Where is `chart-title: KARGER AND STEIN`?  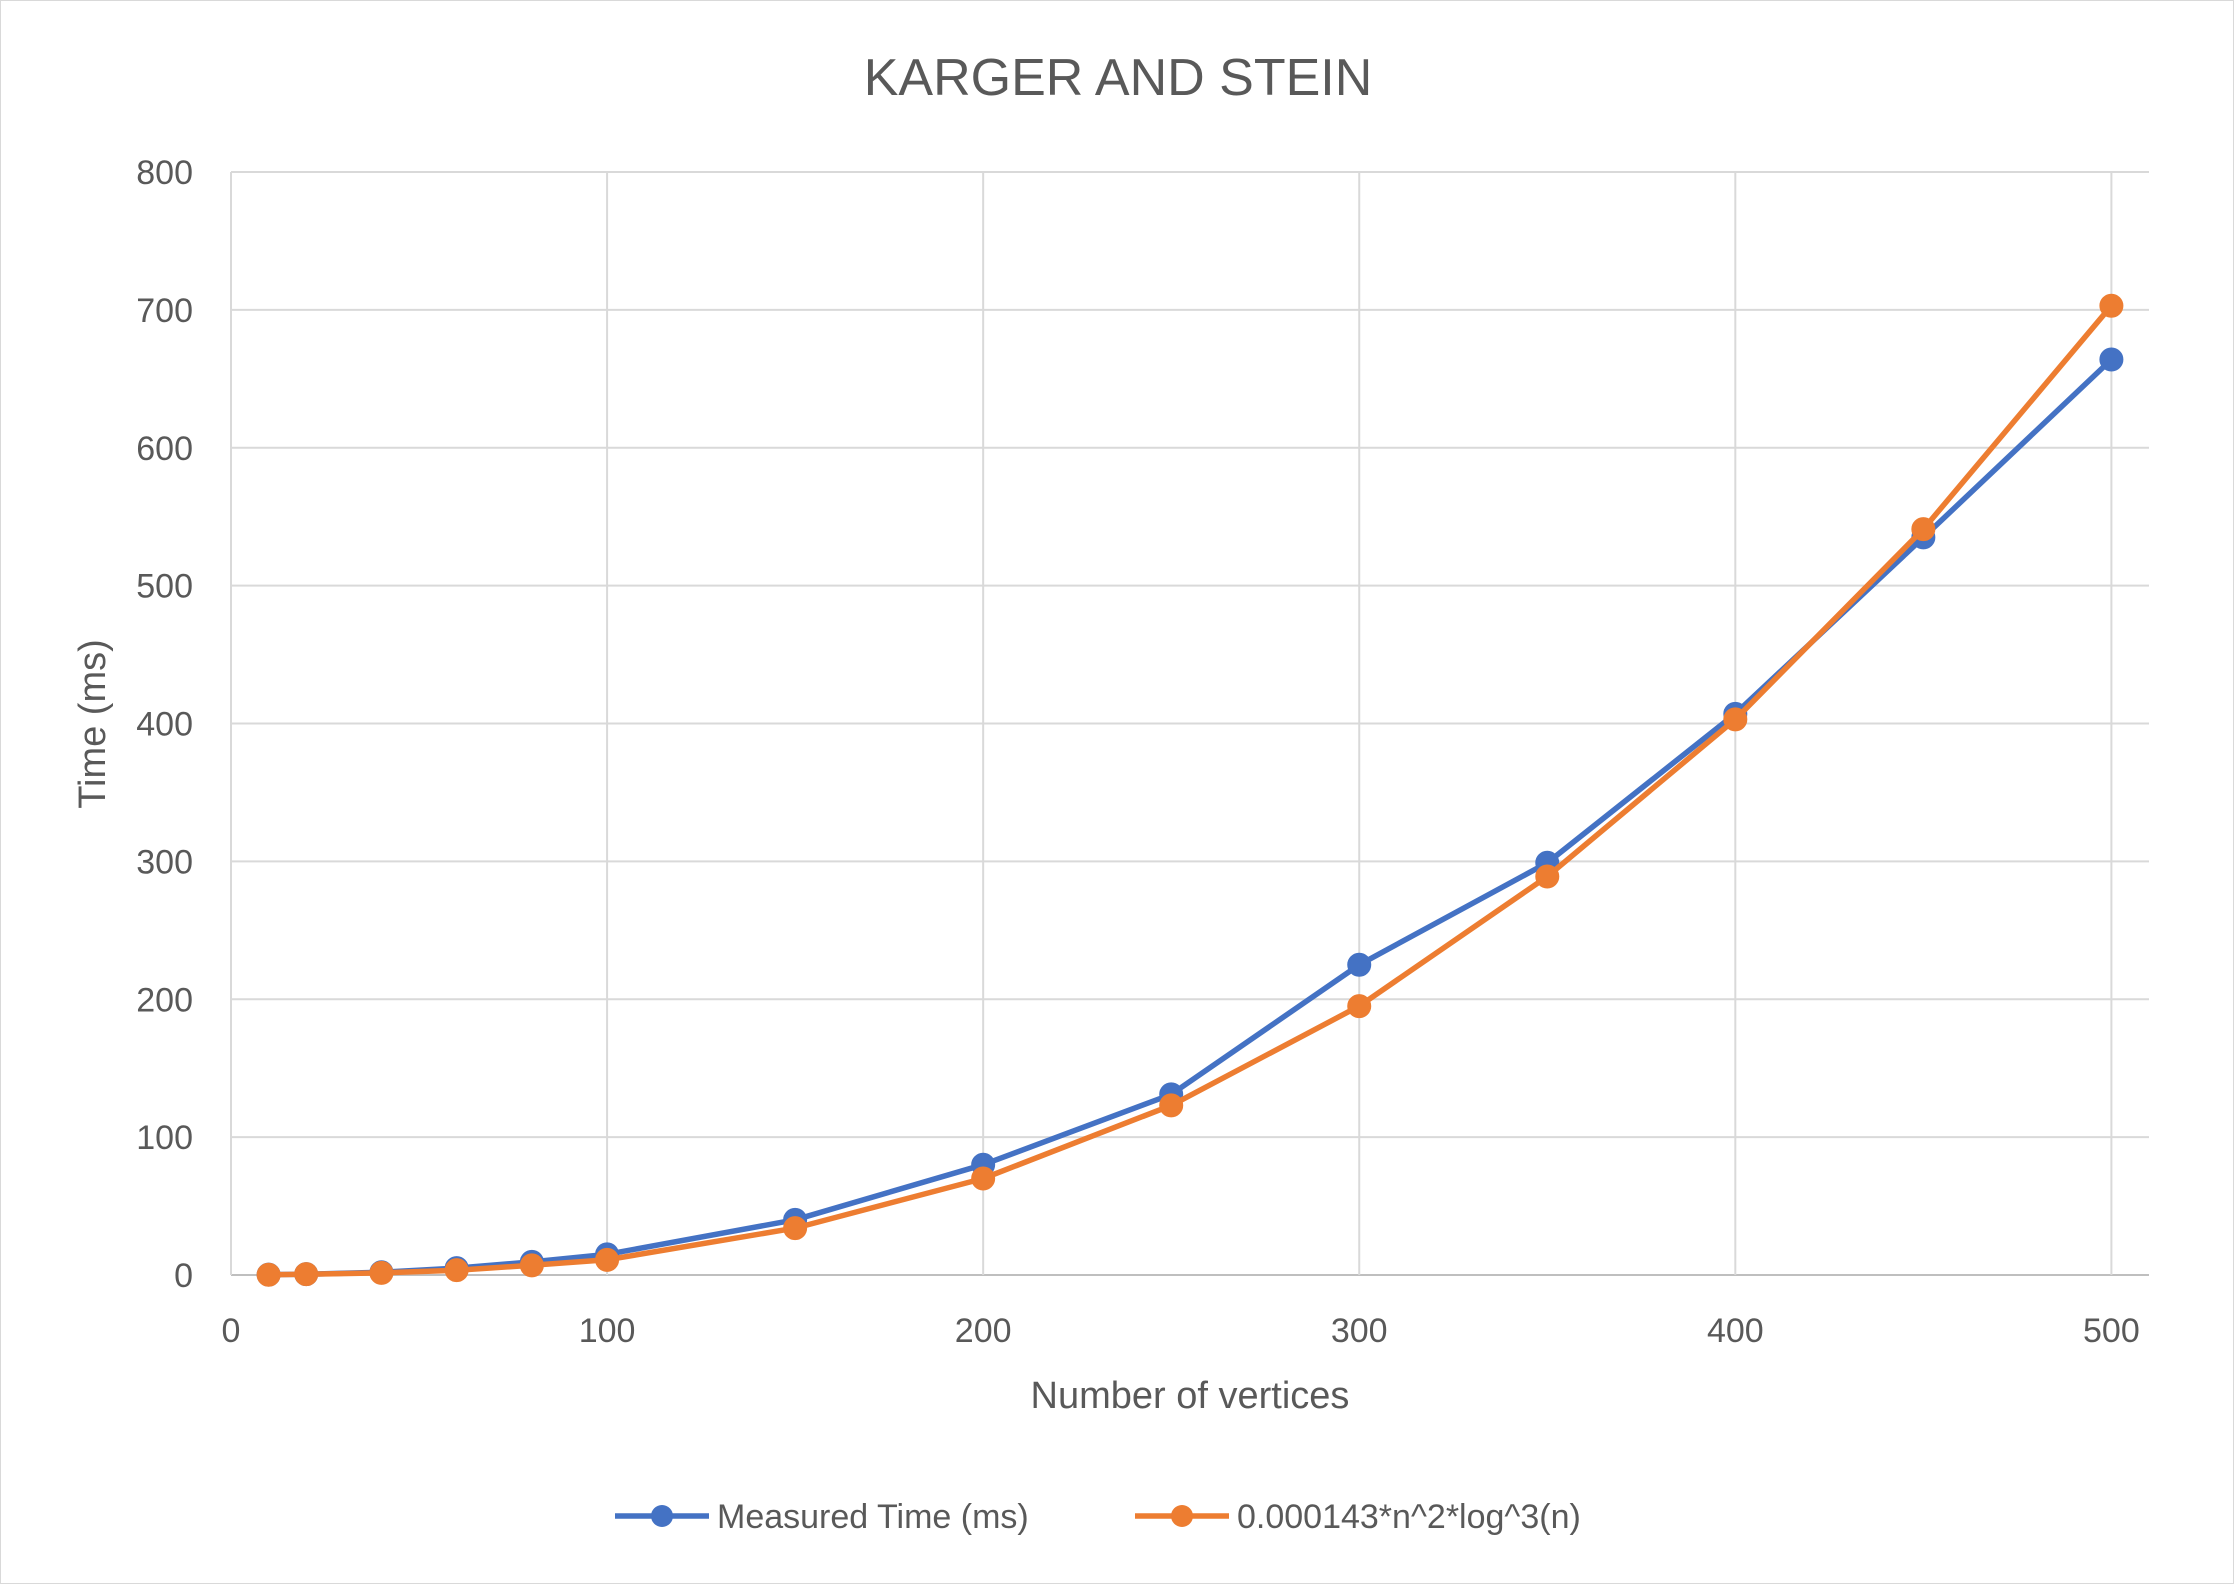
chart-title: KARGER AND STEIN is located at coordinates (1118, 78).